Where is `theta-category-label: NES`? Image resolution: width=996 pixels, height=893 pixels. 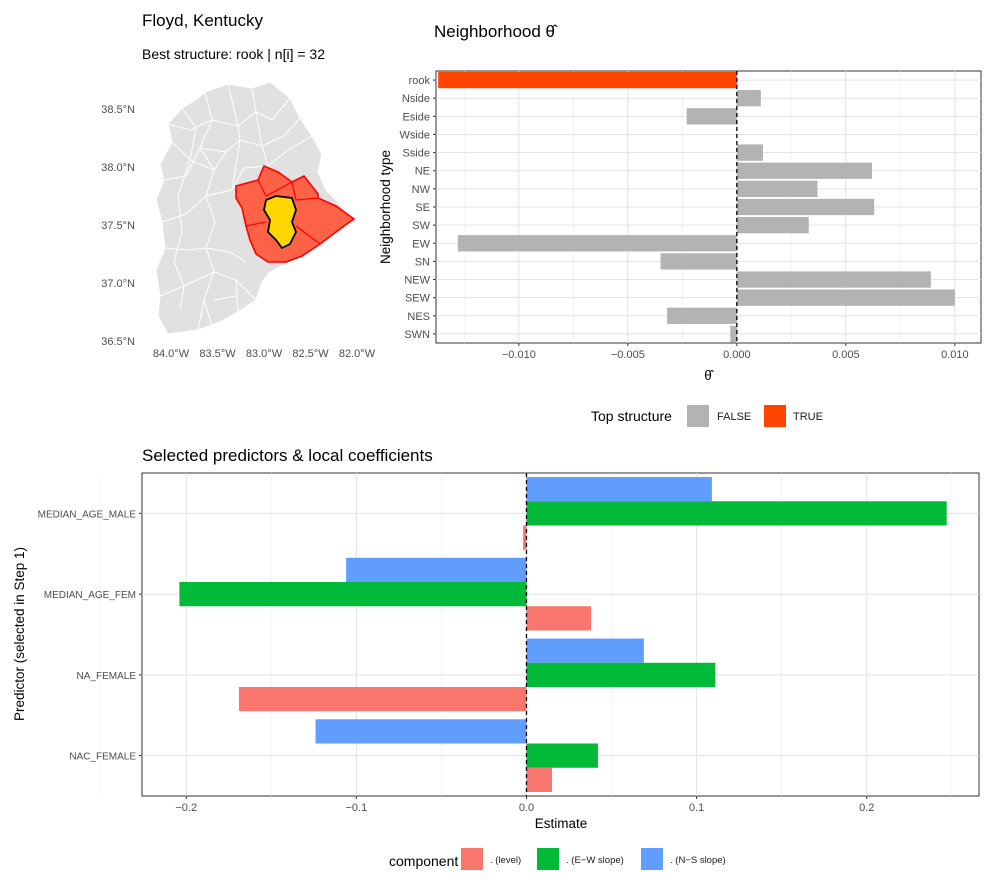 theta-category-label: NES is located at coordinates (418, 317).